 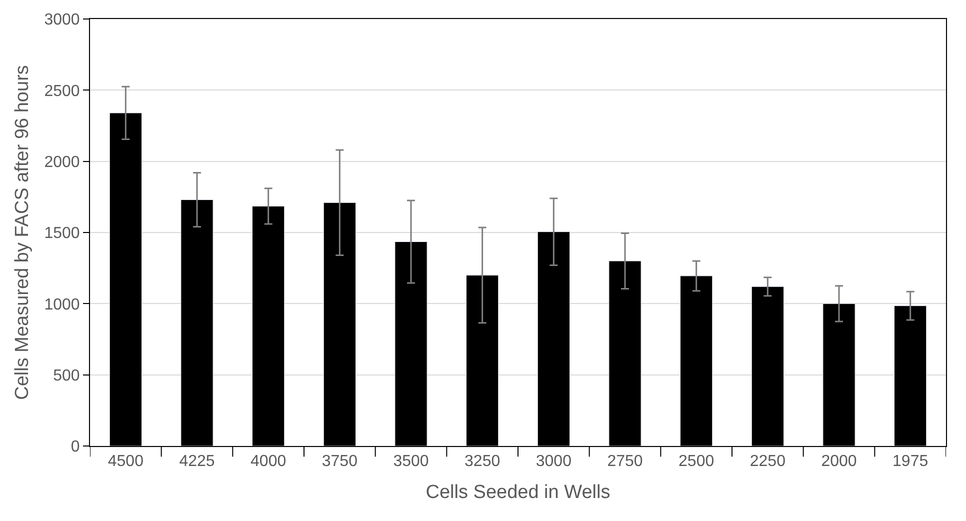 I want to click on x-tick-label: 3750, so click(x=340, y=461).